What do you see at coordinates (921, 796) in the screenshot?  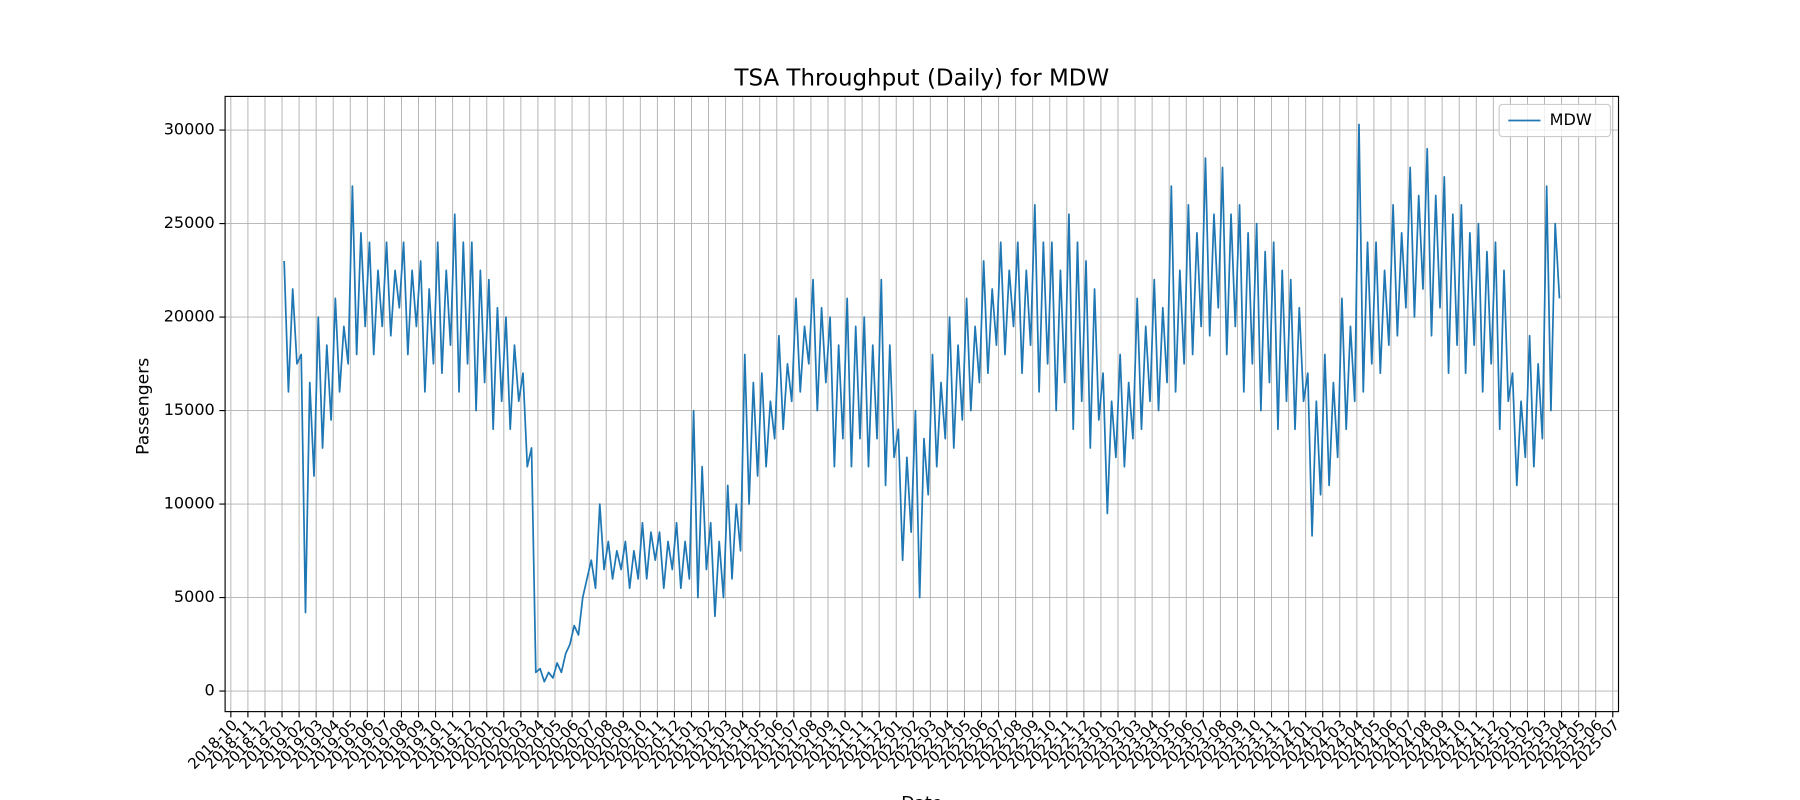 I see `x-axis-label: Date` at bounding box center [921, 796].